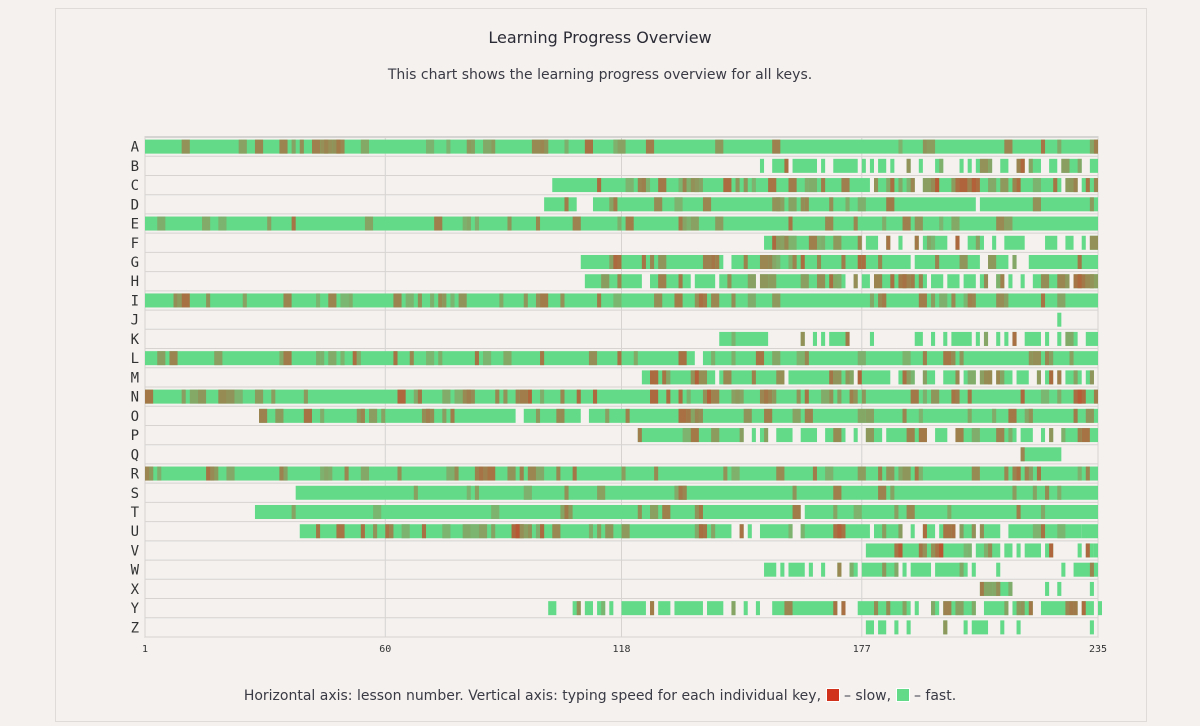 The width and height of the screenshot is (1200, 726). Describe the element at coordinates (945, 627) in the screenshot. I see `speed-cell-Z` at that location.